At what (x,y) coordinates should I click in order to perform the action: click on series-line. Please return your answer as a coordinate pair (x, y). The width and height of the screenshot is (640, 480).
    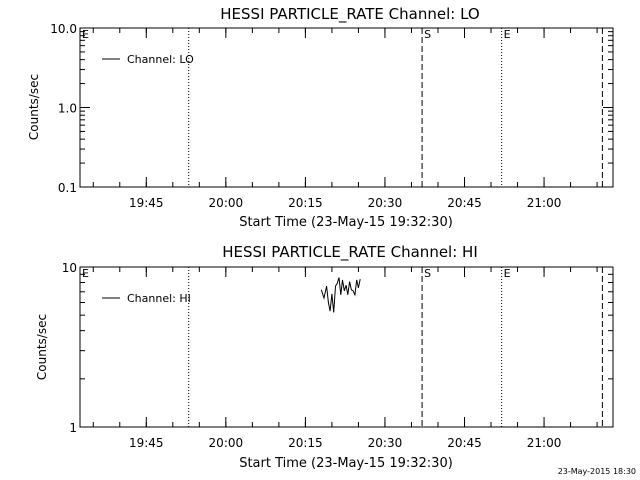
    Looking at the image, I should click on (340, 295).